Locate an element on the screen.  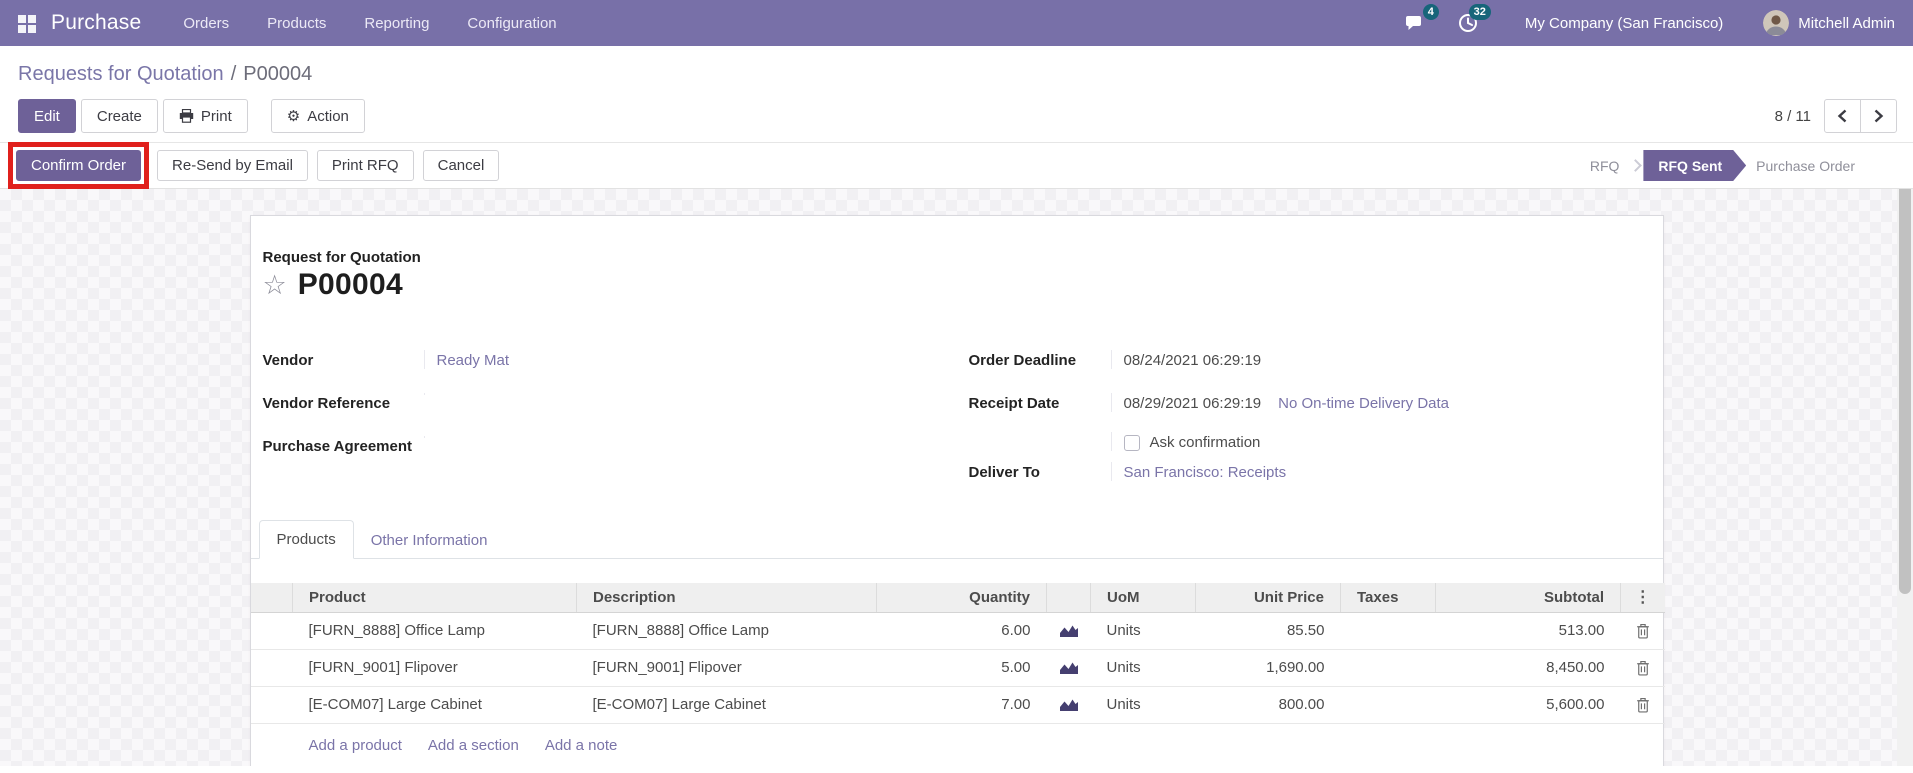
main-menu: Orders Products Reporting Configuration is located at coordinates (369, 23).